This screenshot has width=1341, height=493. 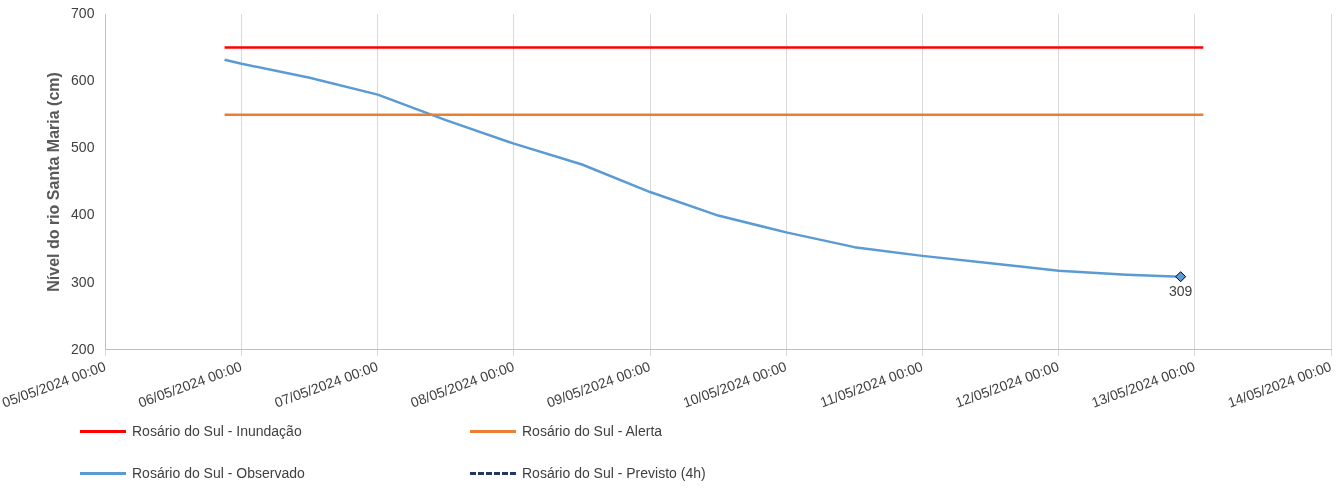 What do you see at coordinates (217, 431) in the screenshot?
I see `legend-label: Rosário do Sul - Inundação` at bounding box center [217, 431].